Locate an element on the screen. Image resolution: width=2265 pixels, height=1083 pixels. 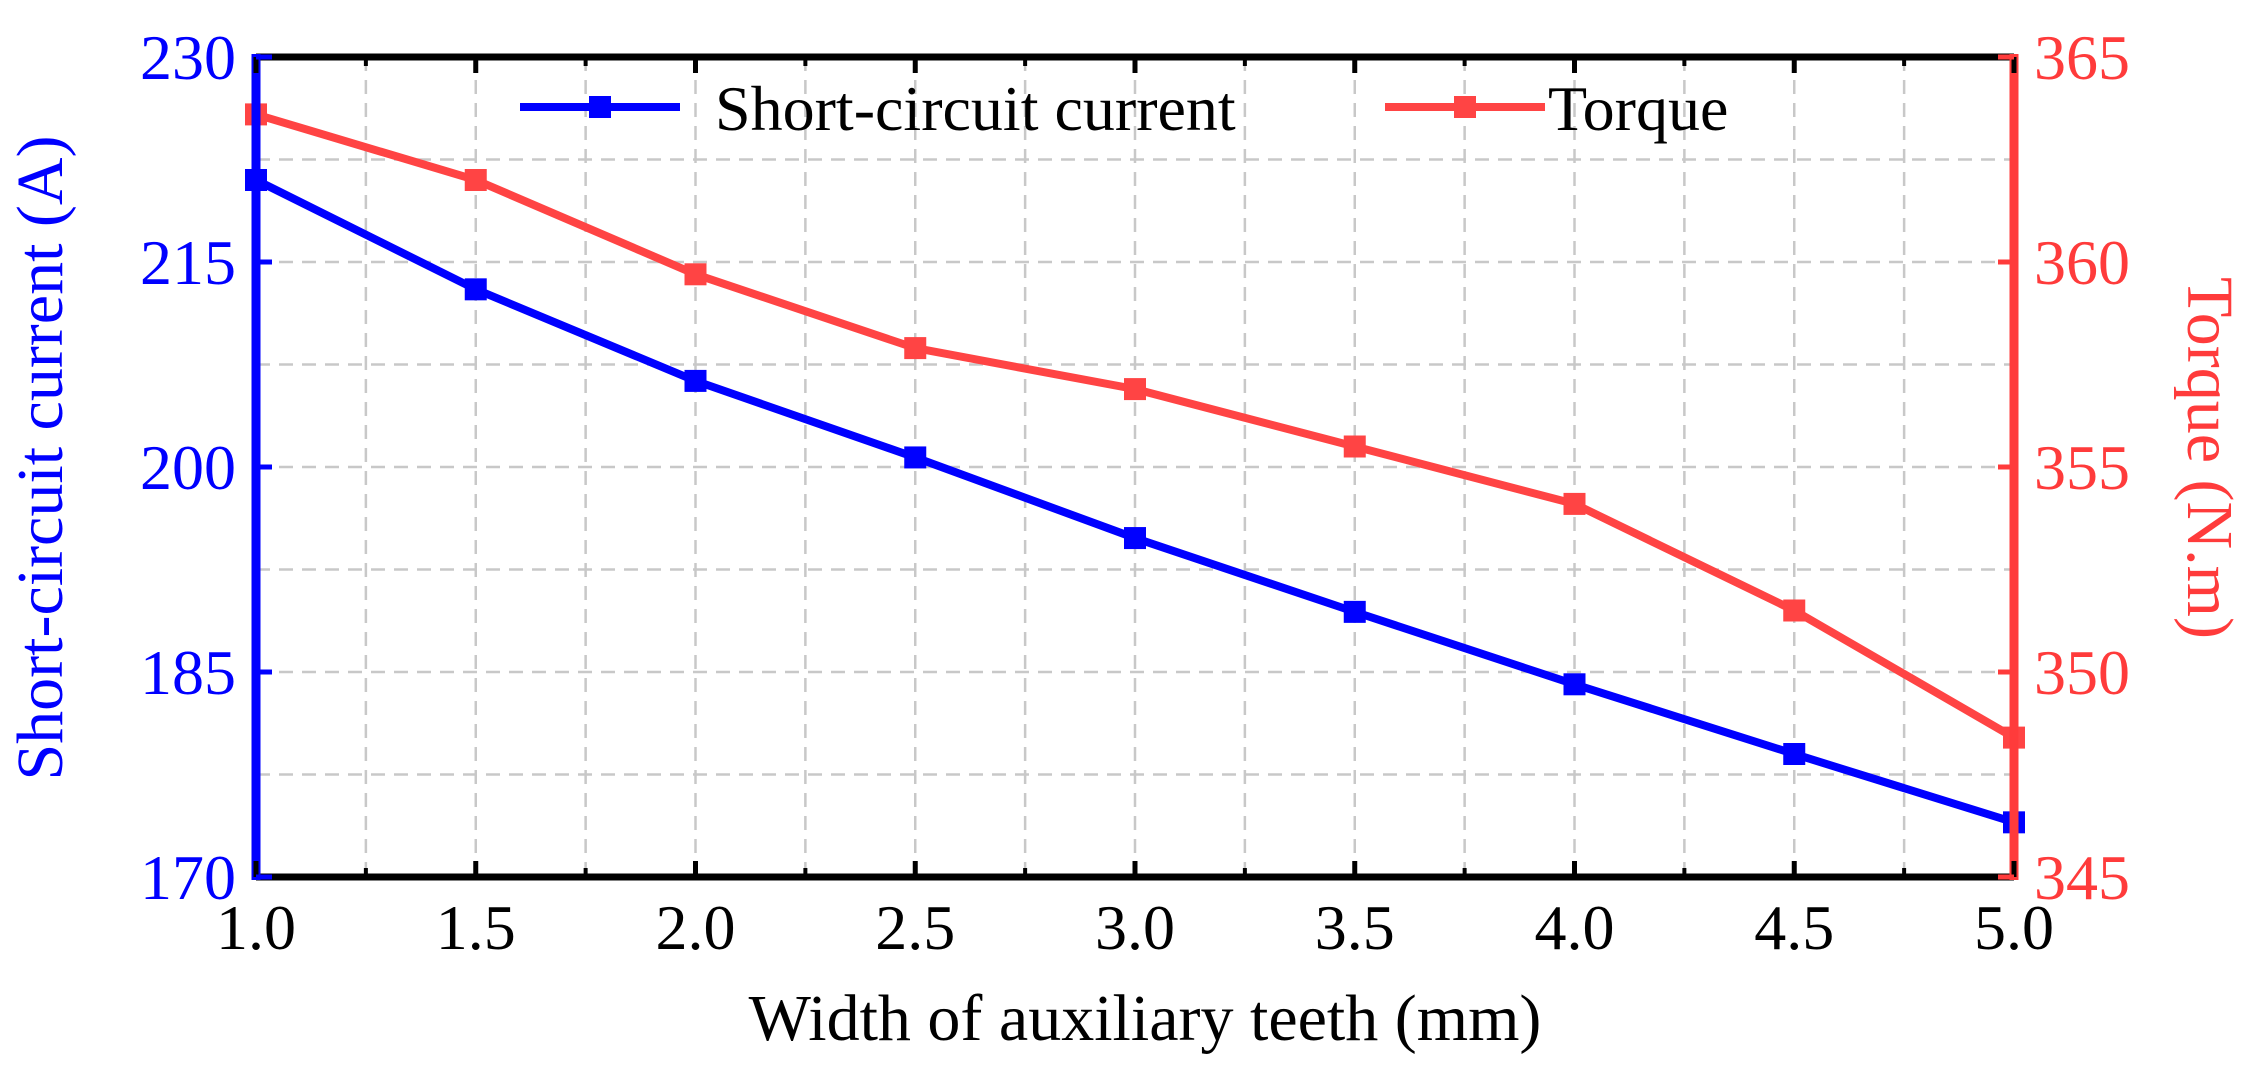
y-left-tick-label: 170 is located at coordinates (188, 877).